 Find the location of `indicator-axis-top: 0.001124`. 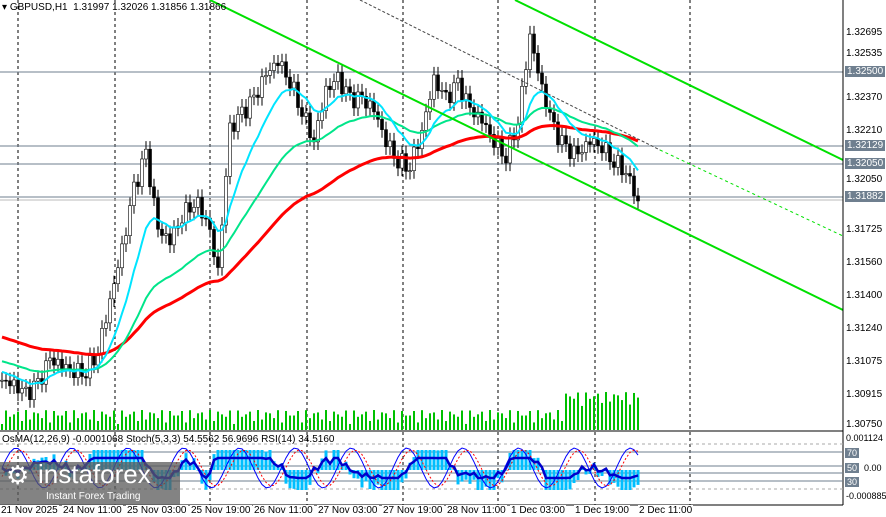

indicator-axis-top: 0.001124 is located at coordinates (864, 438).